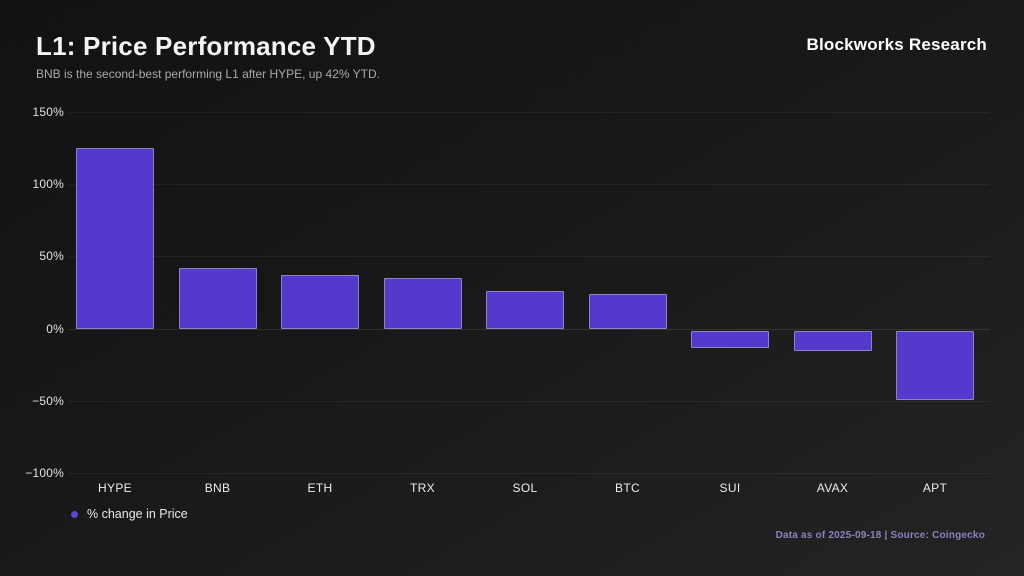  Describe the element at coordinates (730, 488) in the screenshot. I see `x-axis-label-sui: SUI` at that location.